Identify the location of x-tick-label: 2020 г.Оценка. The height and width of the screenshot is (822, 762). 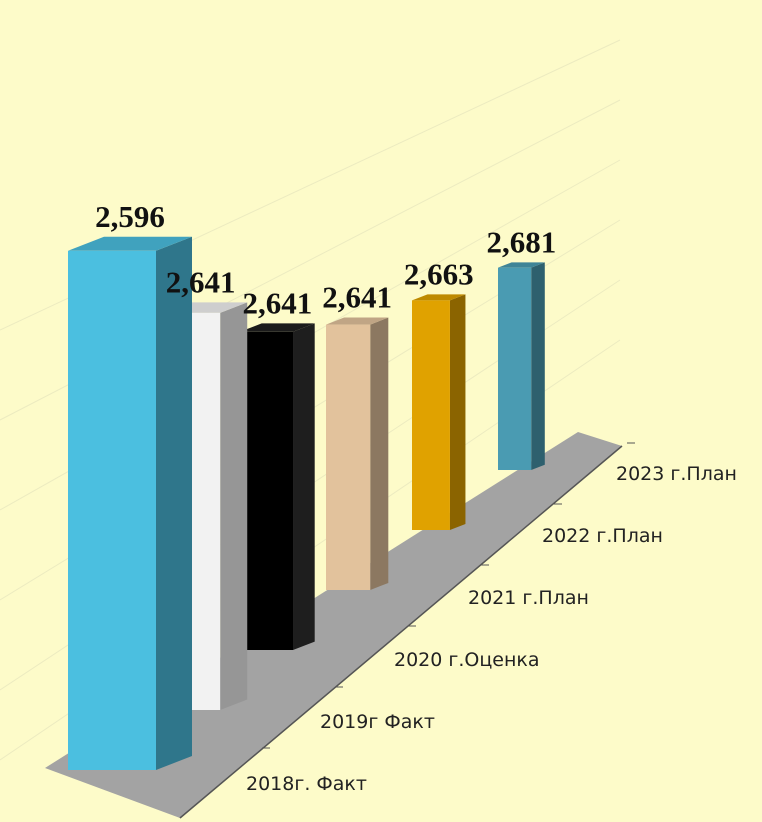
(467, 660).